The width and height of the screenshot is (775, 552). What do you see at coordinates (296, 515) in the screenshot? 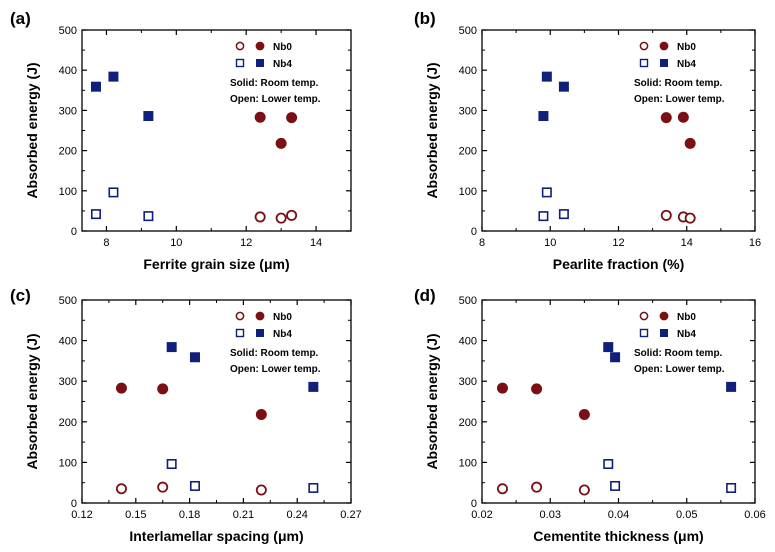
I see `x-tick-label: 0.24` at bounding box center [296, 515].